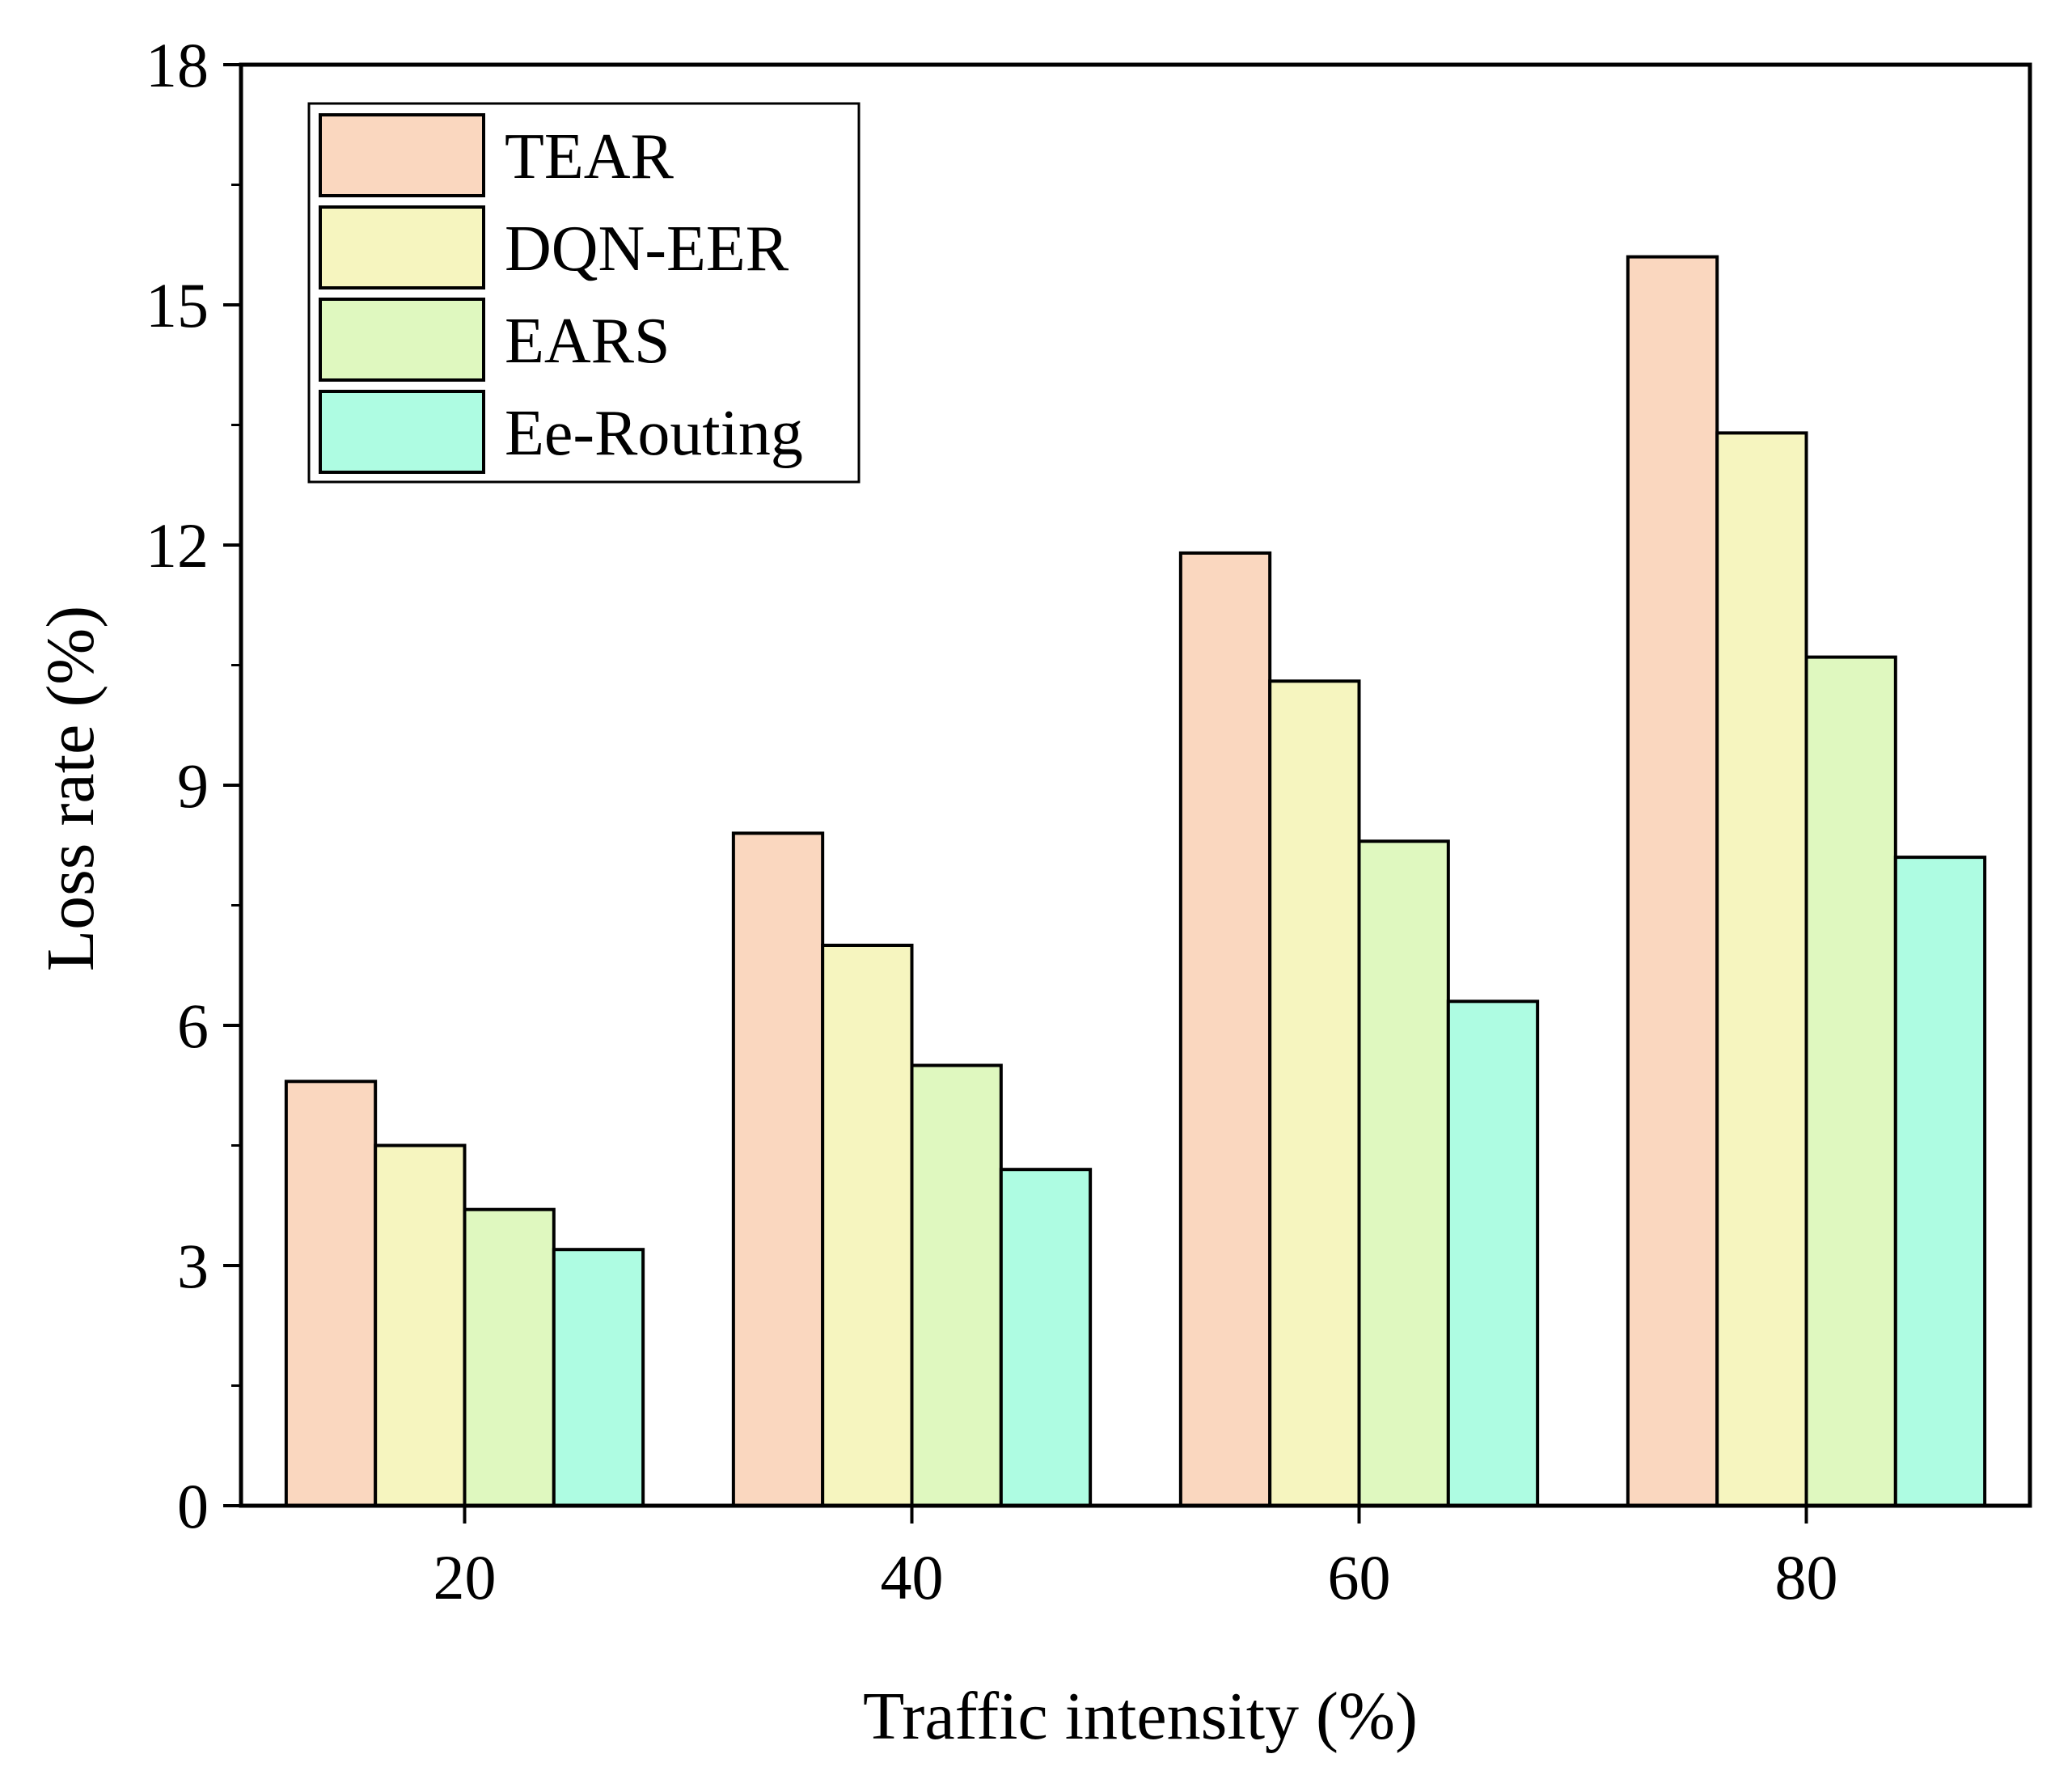 This screenshot has height=1775, width=2072. What do you see at coordinates (587, 341) in the screenshot?
I see `legend-label-ears: EARS` at bounding box center [587, 341].